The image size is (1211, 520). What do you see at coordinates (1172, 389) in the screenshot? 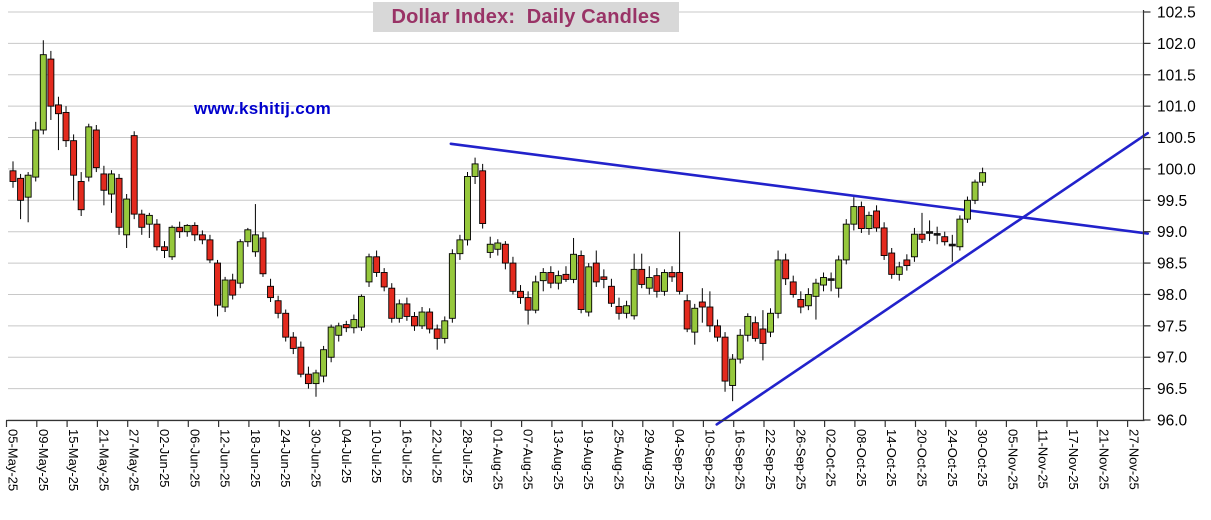
I see `y-tick-label: 96.5` at bounding box center [1172, 389].